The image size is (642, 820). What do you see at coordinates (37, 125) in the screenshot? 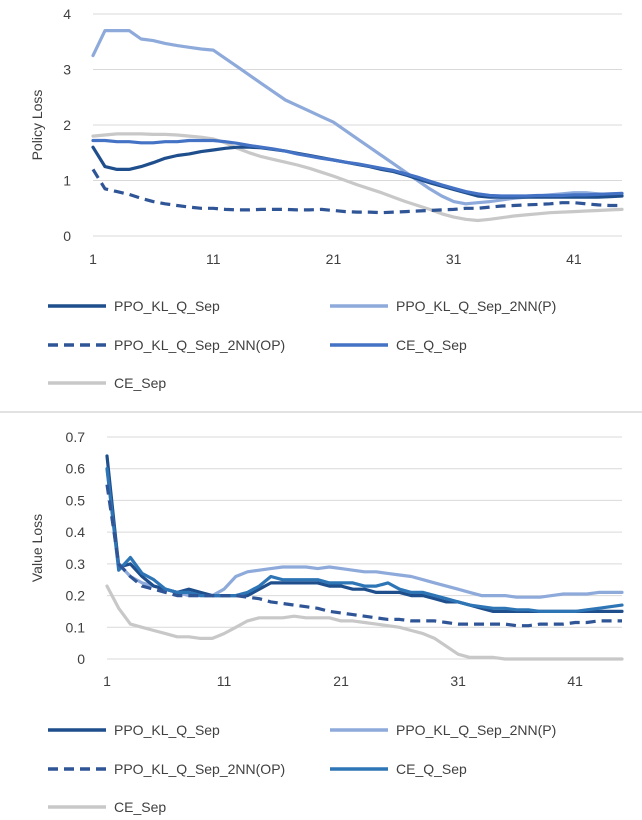
I see `y-axis-title: Policy Loss` at bounding box center [37, 125].